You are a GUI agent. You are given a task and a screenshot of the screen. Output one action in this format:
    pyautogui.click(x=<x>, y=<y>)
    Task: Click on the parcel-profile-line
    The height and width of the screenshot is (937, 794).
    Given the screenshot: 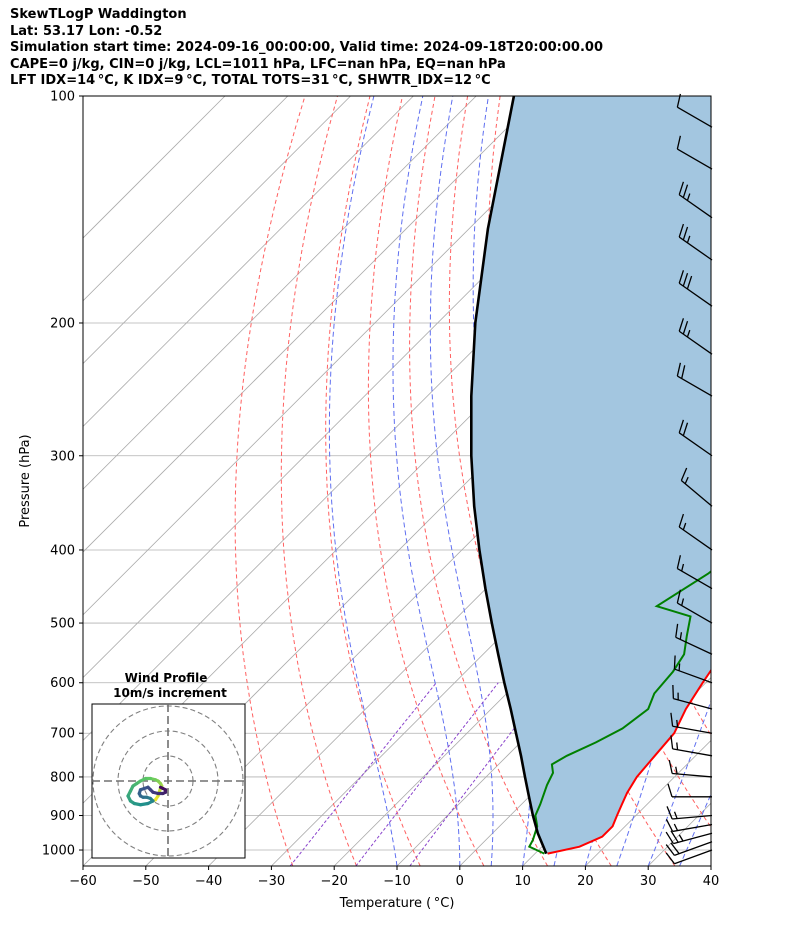 What is the action you would take?
    pyautogui.click(x=509, y=475)
    